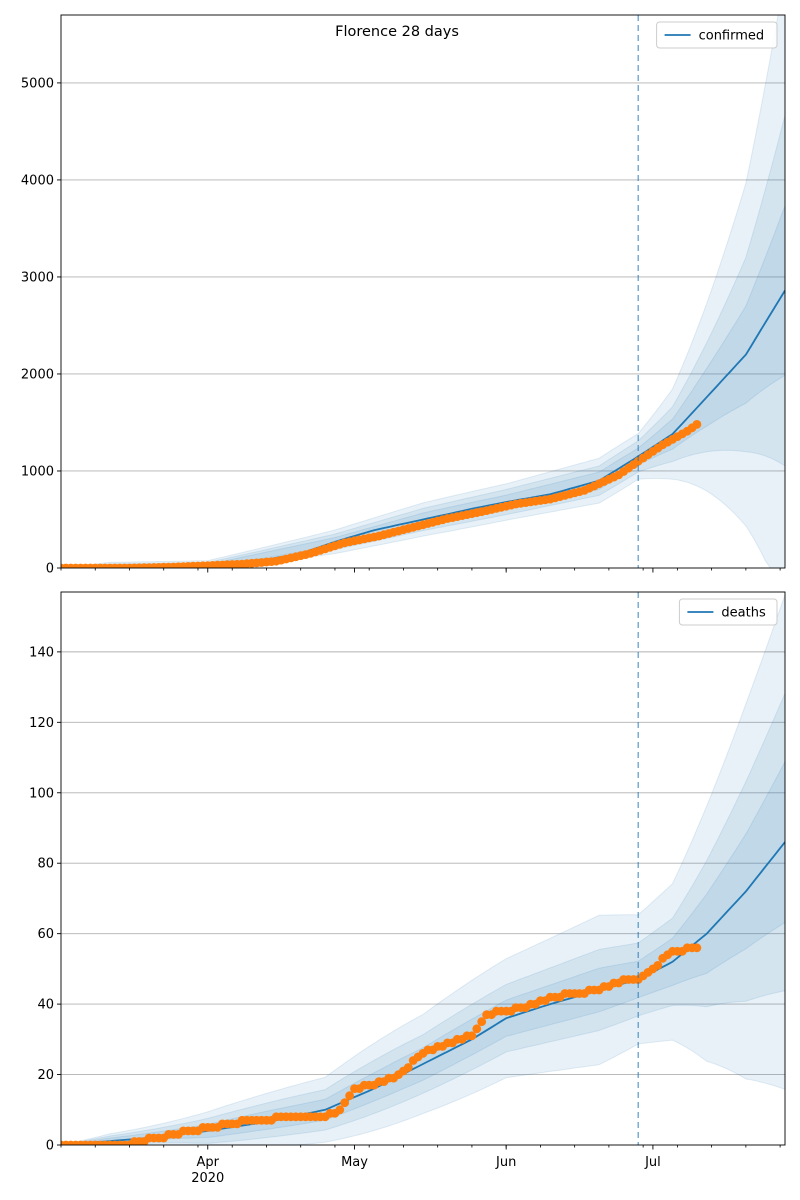 The height and width of the screenshot is (1200, 800). I want to click on x-tick-label: Apr, so click(208, 1162).